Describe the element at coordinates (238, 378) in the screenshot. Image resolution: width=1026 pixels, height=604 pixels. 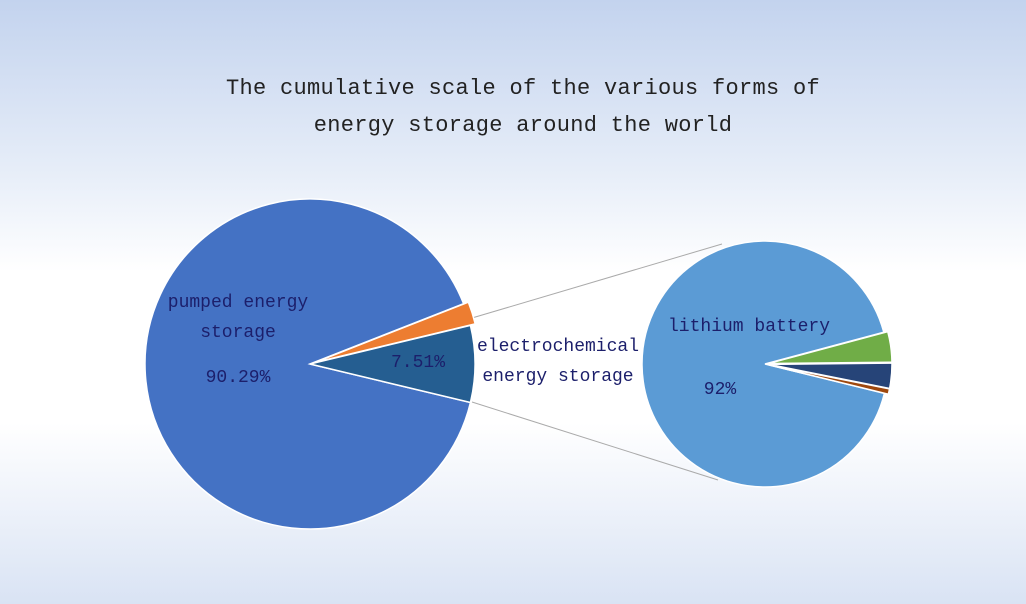
I see `value-label: 90.29%` at that location.